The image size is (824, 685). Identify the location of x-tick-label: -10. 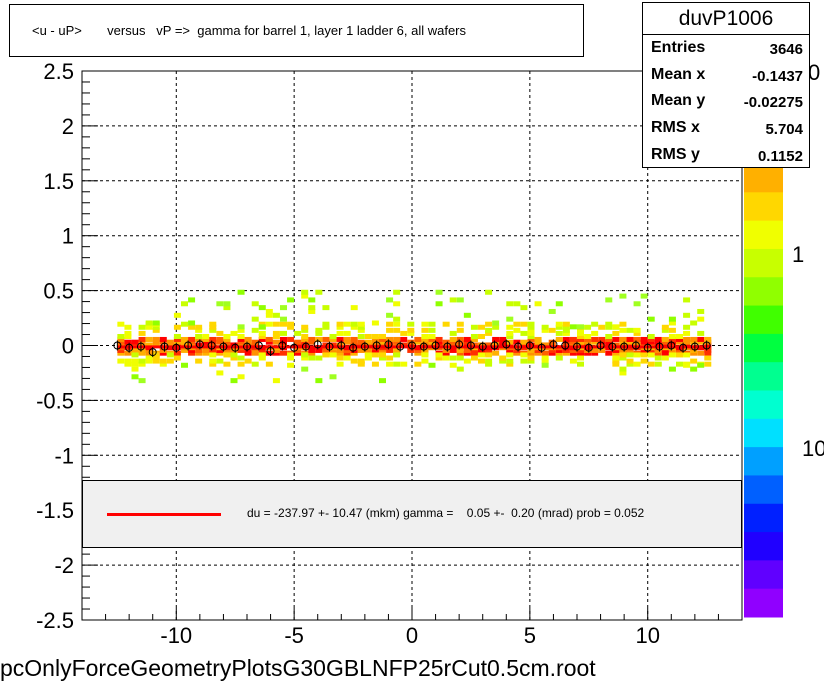
(176, 635).